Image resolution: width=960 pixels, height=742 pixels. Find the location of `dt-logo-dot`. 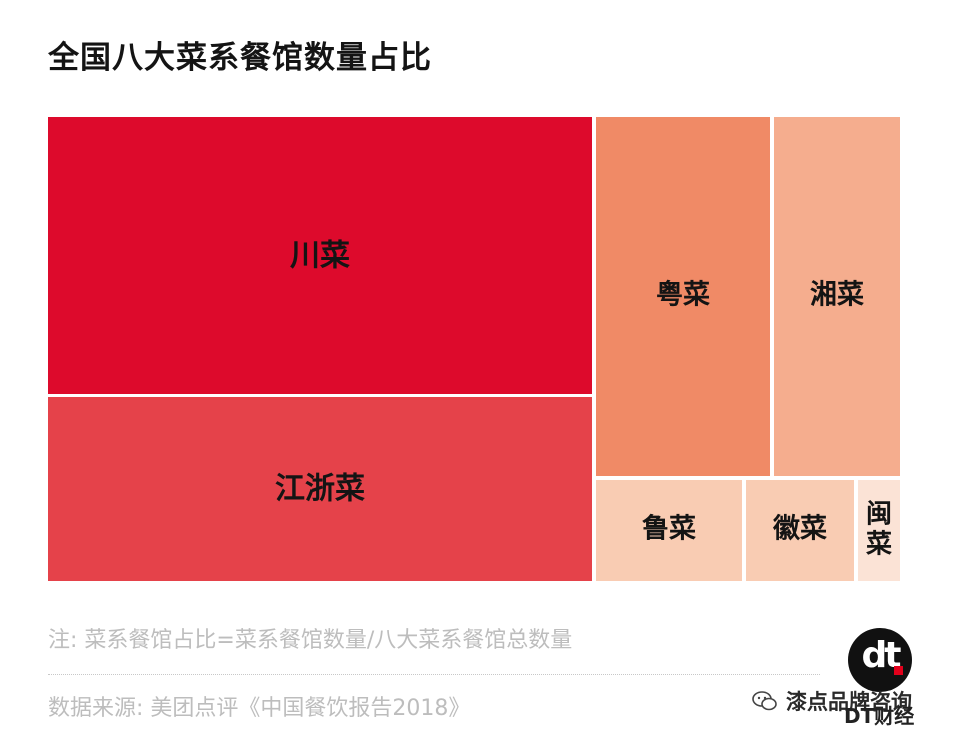

dt-logo-dot is located at coordinates (898, 670).